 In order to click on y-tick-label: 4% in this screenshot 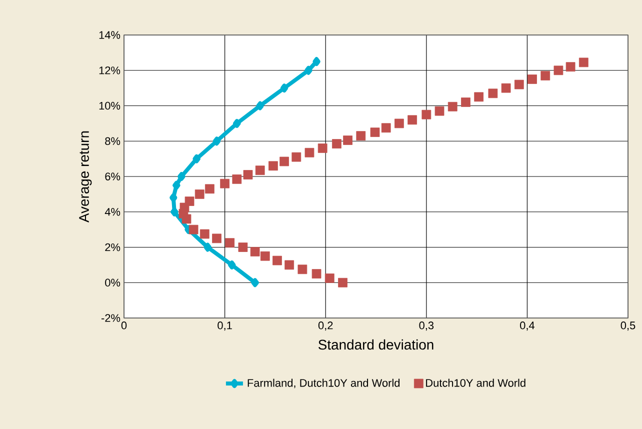, I will do `click(112, 212)`.